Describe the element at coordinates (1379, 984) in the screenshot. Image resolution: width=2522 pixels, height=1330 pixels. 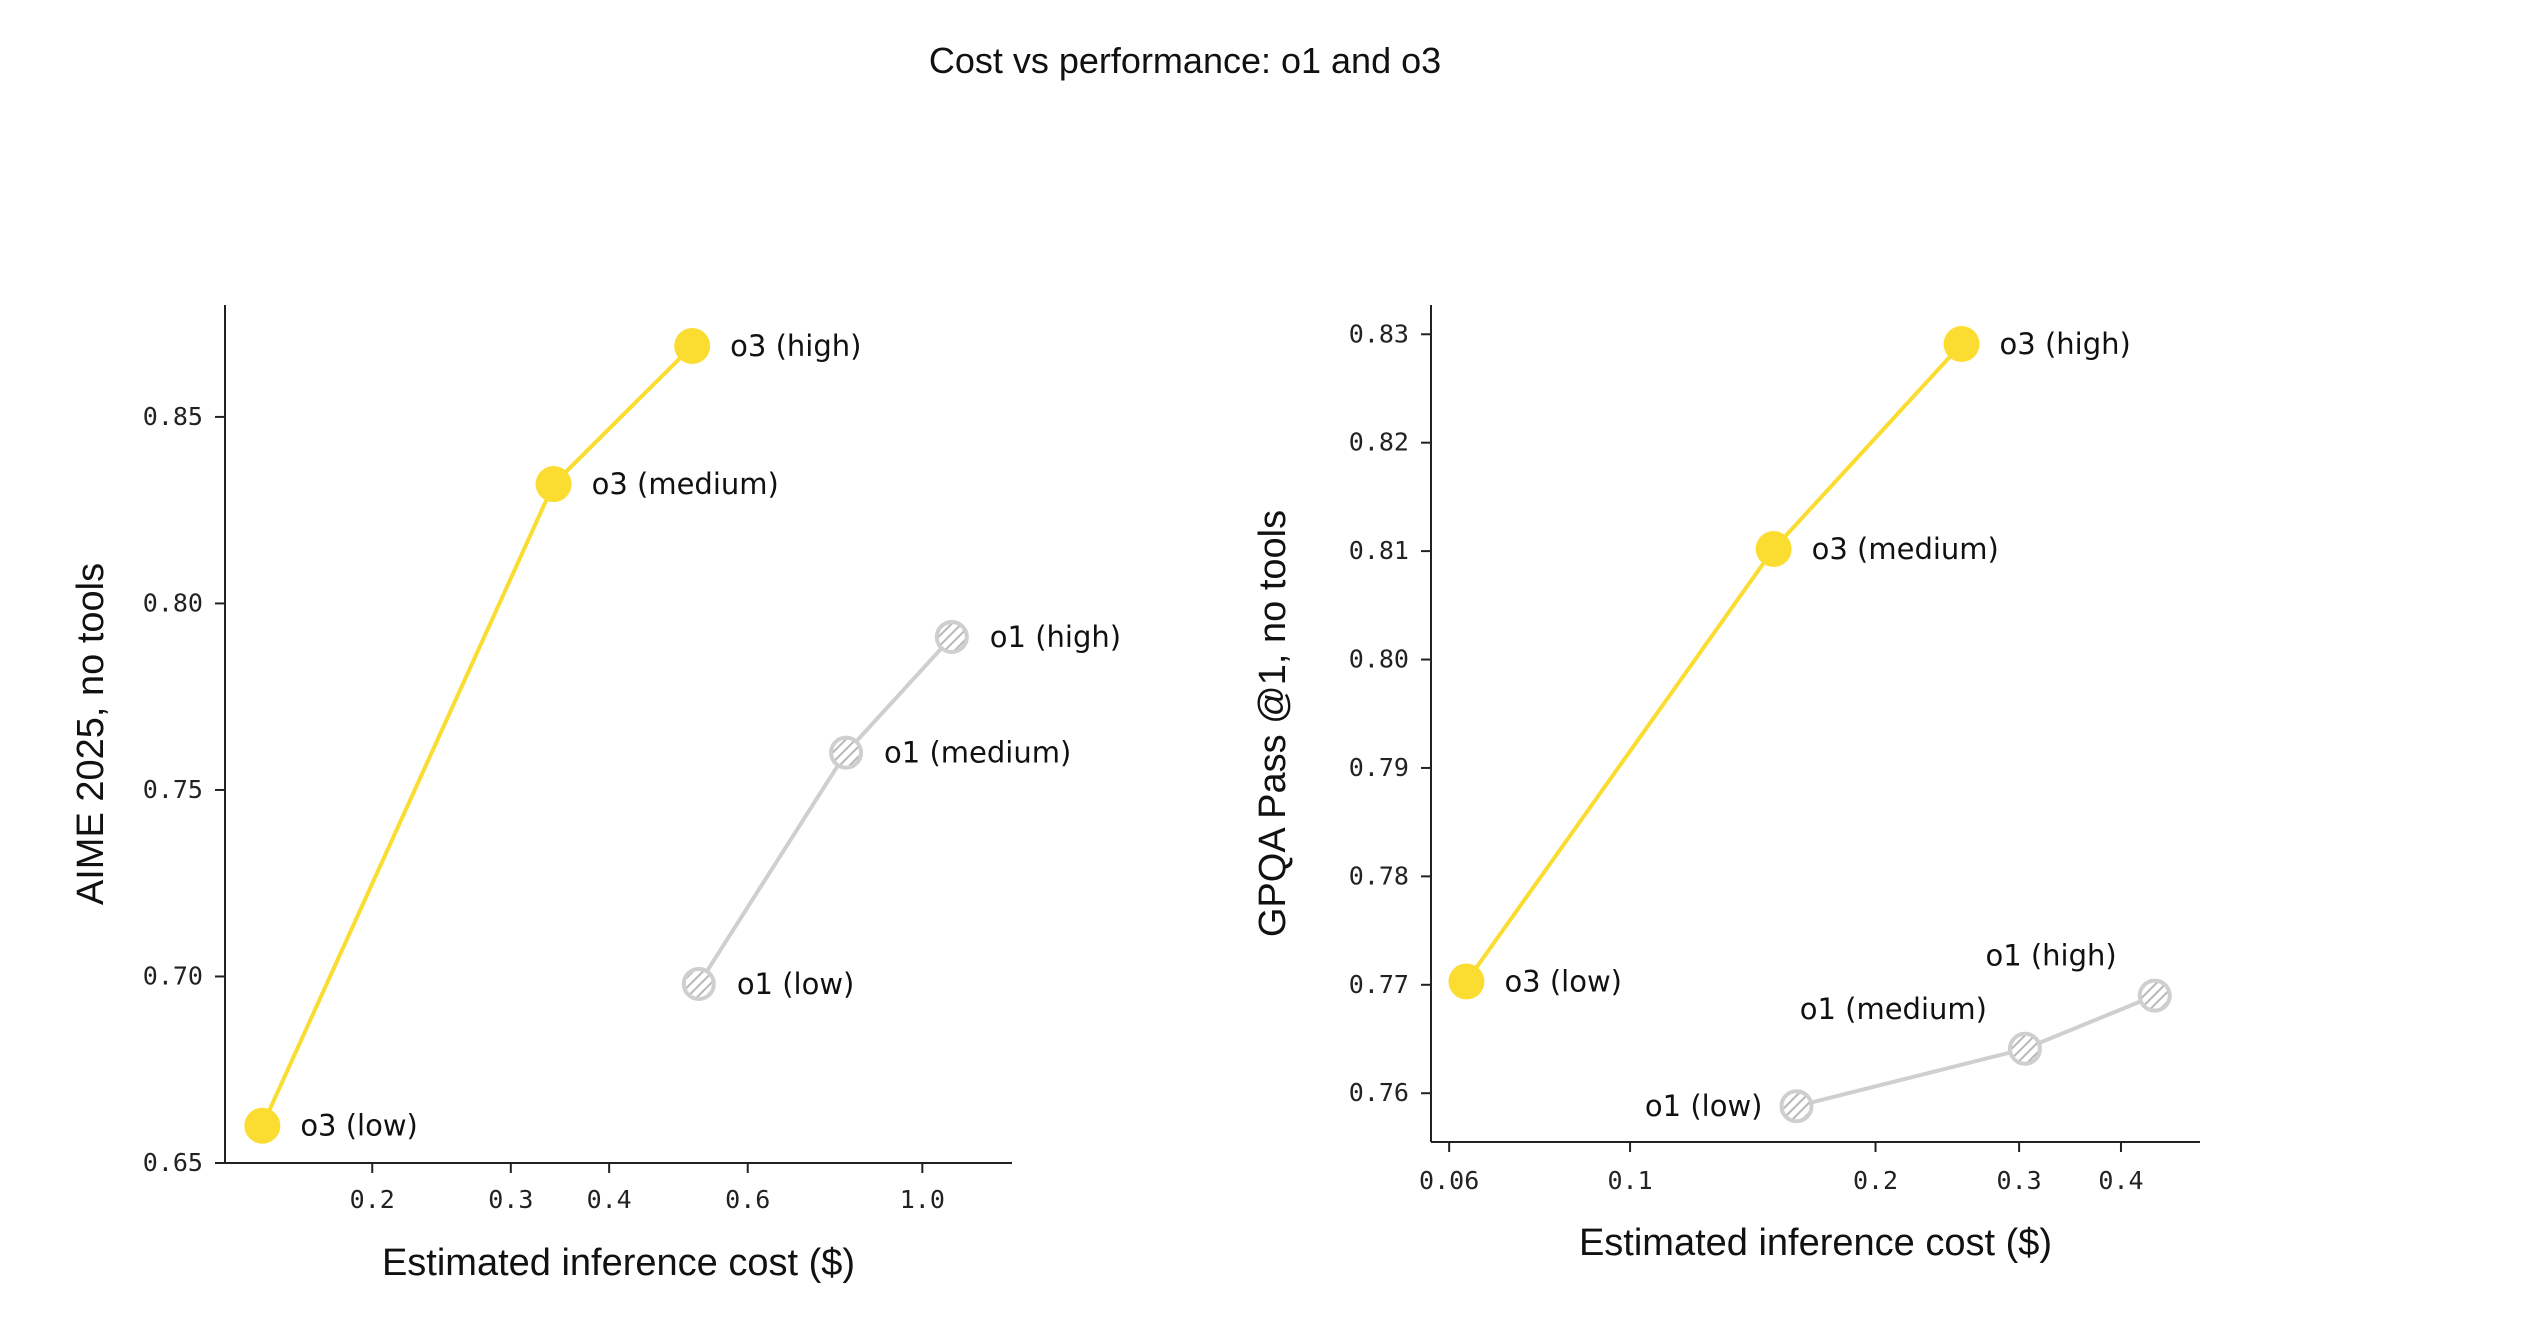
I see `y-tick-label: 0.77` at that location.